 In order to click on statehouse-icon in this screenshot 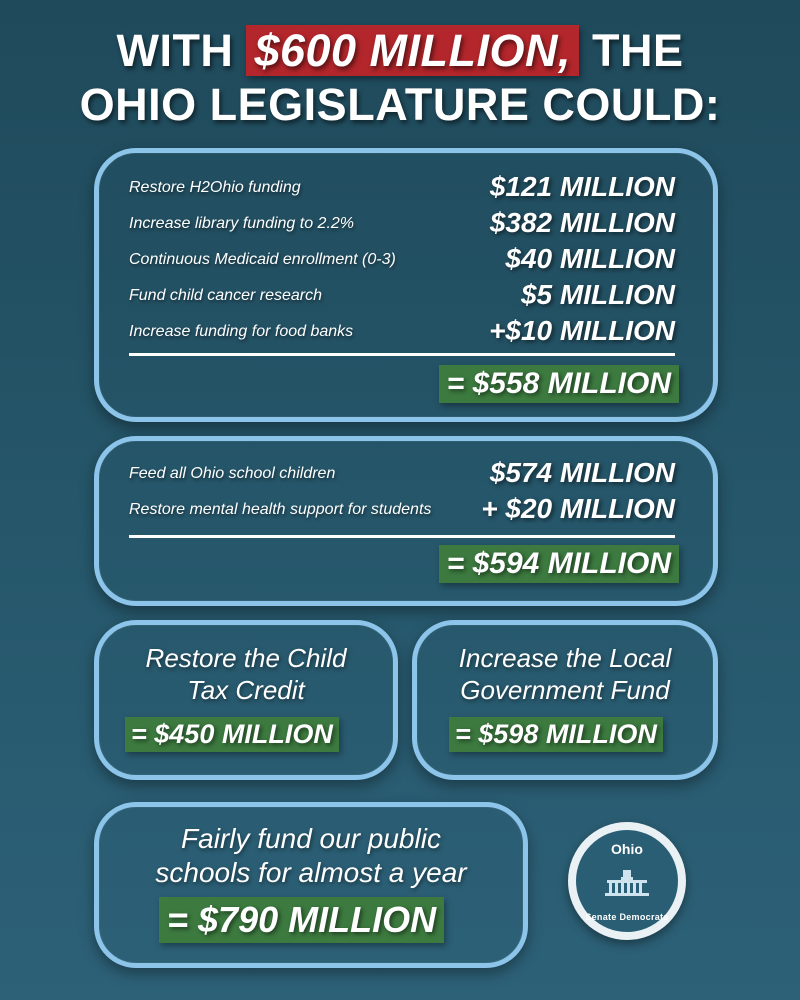, I will do `click(627, 883)`.